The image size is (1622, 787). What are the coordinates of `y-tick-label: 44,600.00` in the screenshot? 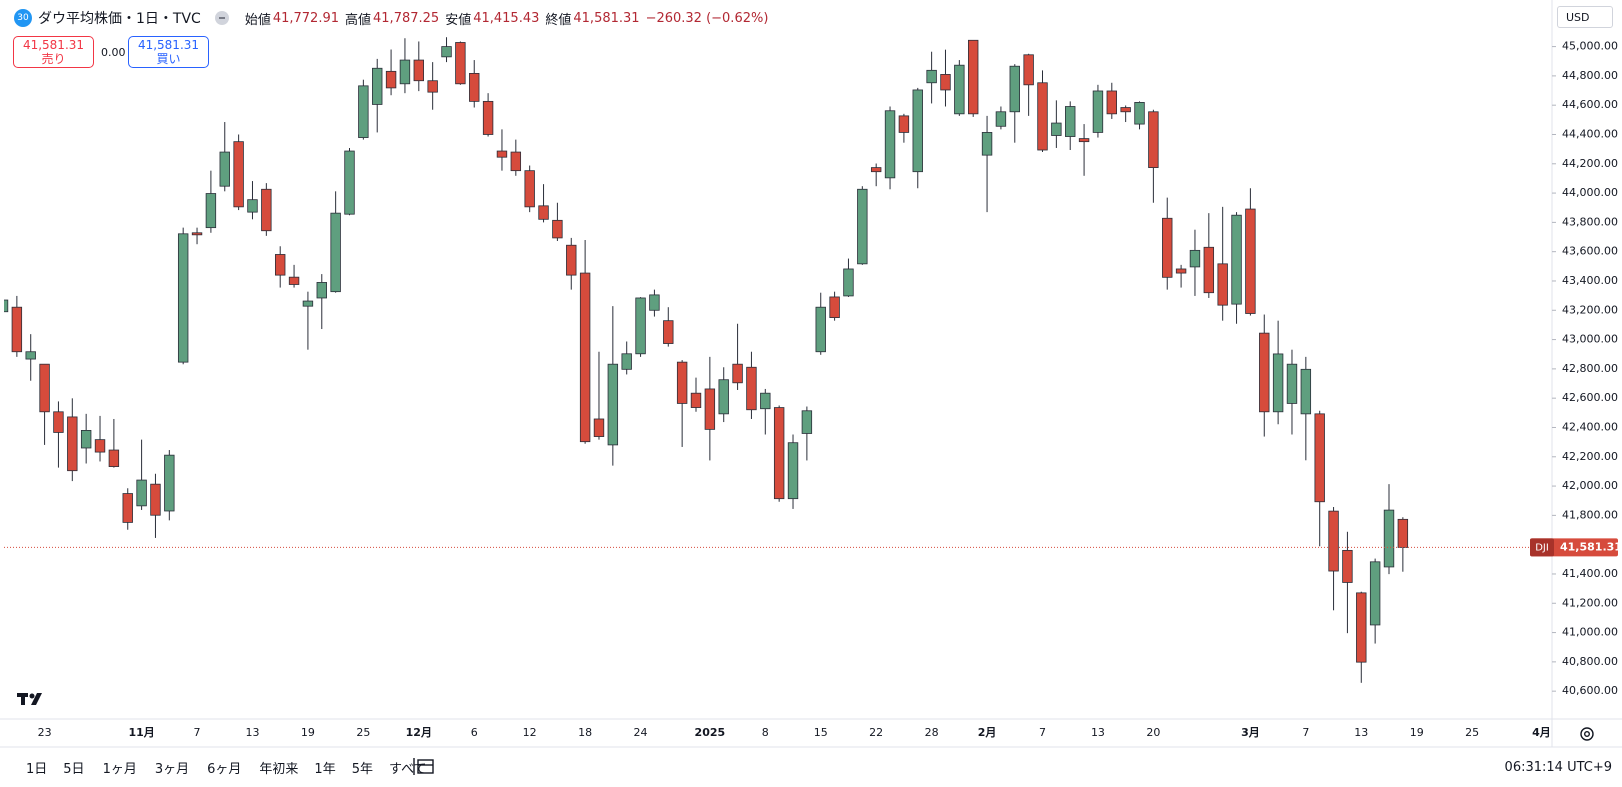 It's located at (1590, 104).